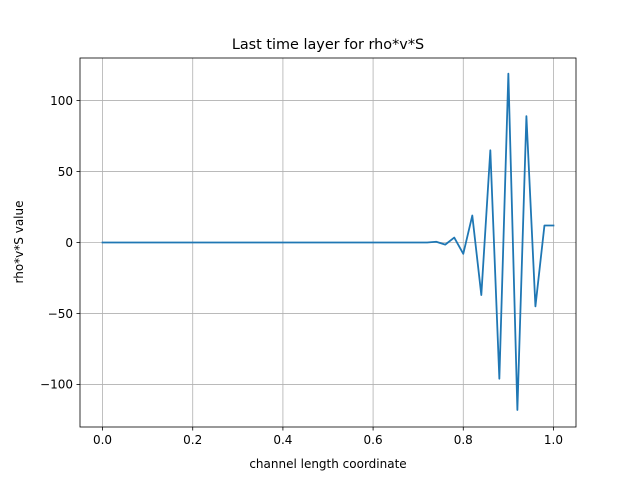  Describe the element at coordinates (282, 440) in the screenshot. I see `x-tick-label: 0.4` at that location.